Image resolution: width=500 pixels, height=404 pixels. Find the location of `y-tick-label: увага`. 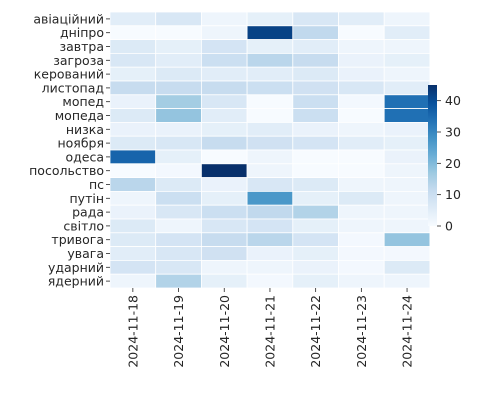

y-tick-label: увага is located at coordinates (85, 253).